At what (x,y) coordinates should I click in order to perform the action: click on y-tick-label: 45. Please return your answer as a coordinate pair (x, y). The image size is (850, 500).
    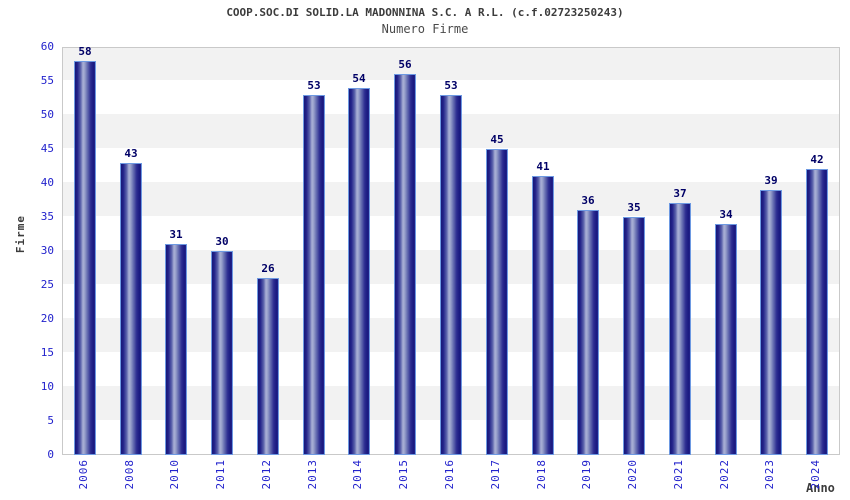
    Looking at the image, I should click on (47, 148).